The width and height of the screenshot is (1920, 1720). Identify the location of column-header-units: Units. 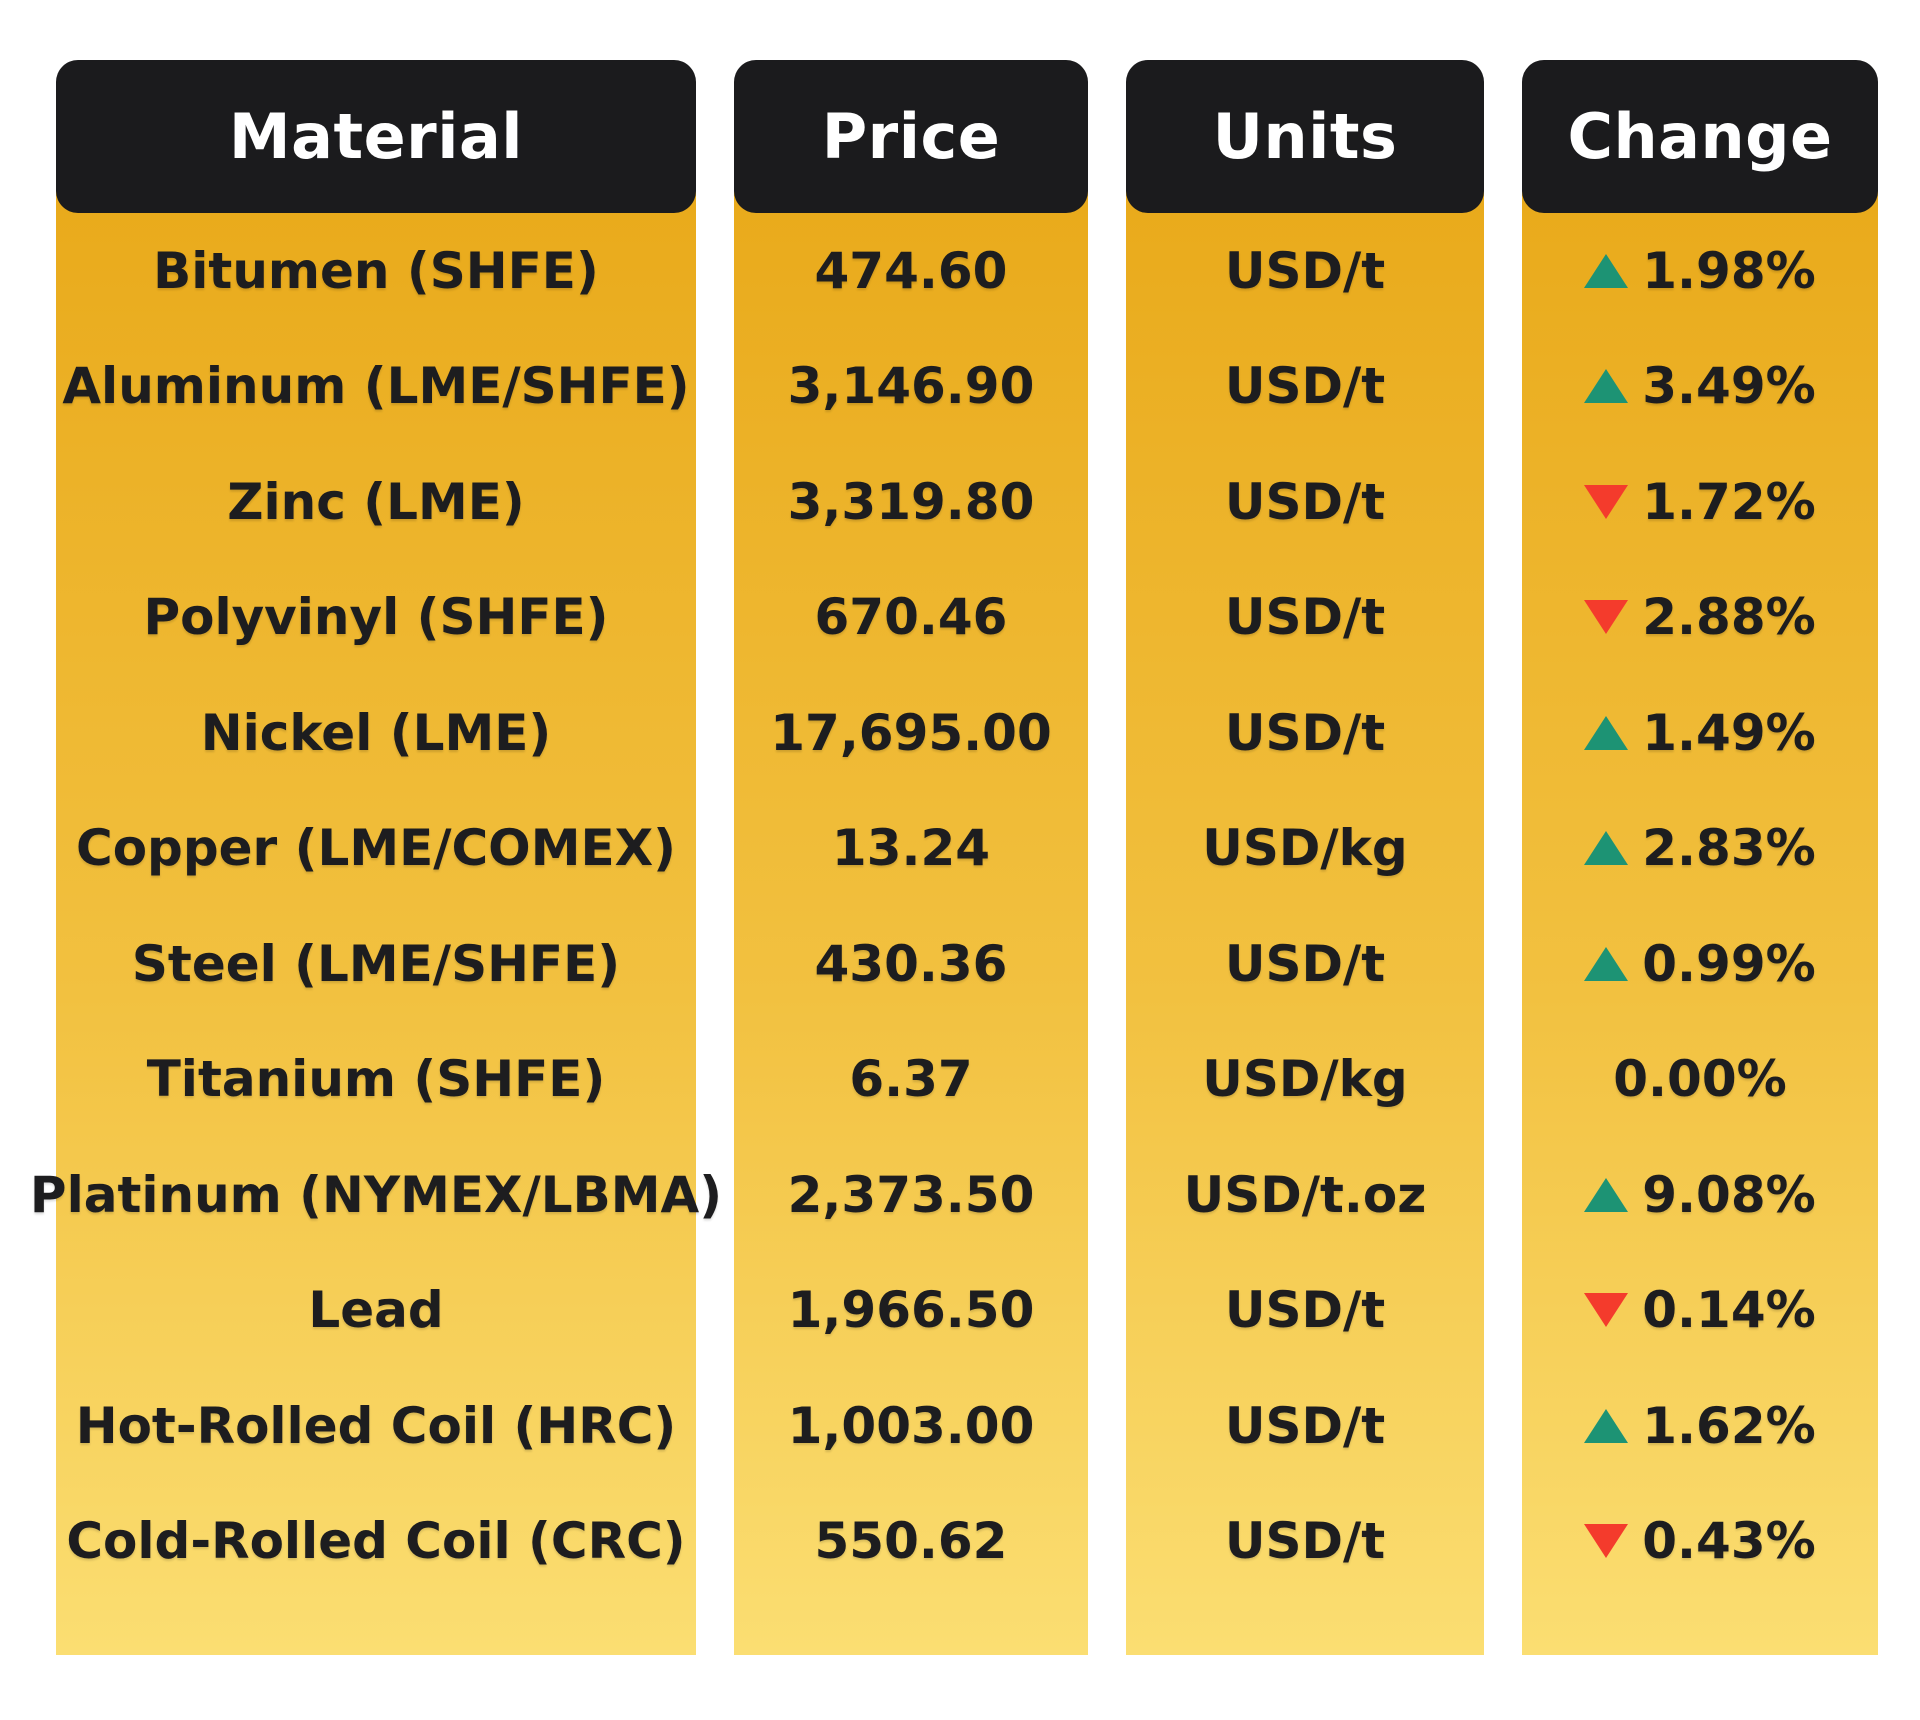
(1305, 136).